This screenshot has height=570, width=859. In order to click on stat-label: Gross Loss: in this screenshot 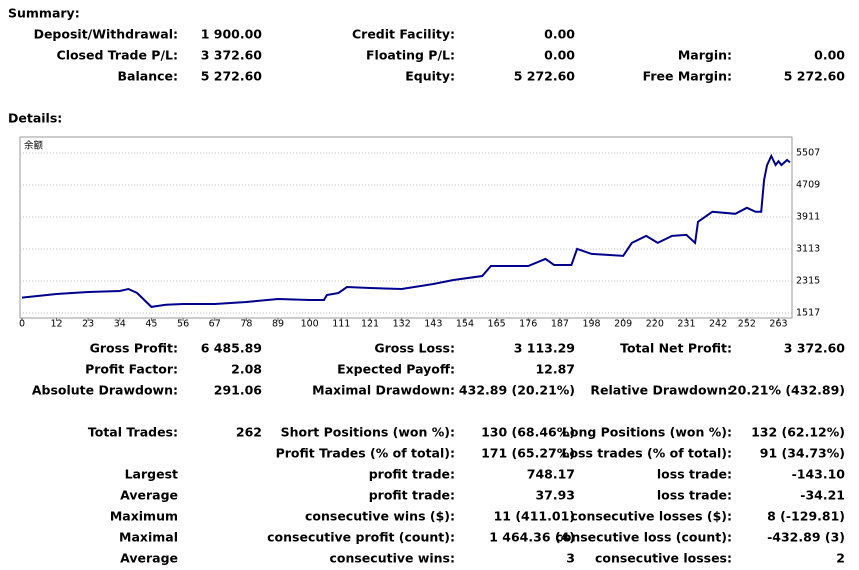, I will do `click(414, 348)`.